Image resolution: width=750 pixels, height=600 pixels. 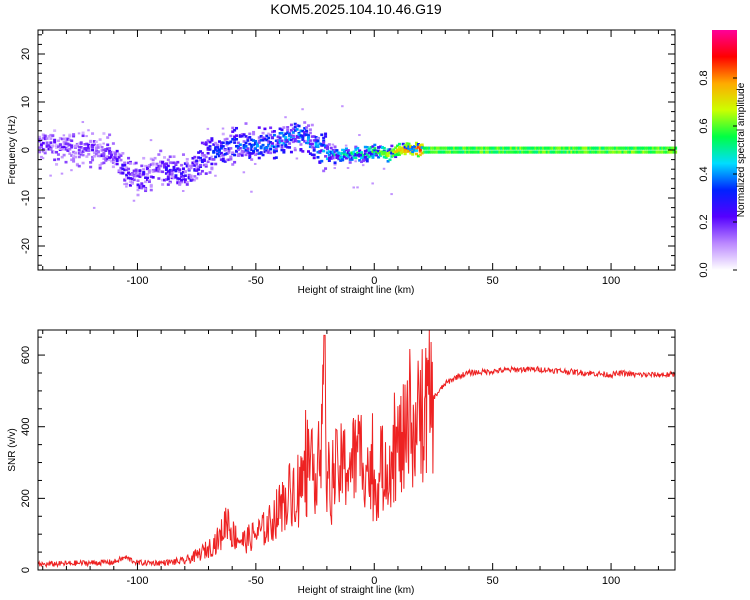 What do you see at coordinates (704, 221) in the screenshot?
I see `colorbar-tick-label: 0.2` at bounding box center [704, 221].